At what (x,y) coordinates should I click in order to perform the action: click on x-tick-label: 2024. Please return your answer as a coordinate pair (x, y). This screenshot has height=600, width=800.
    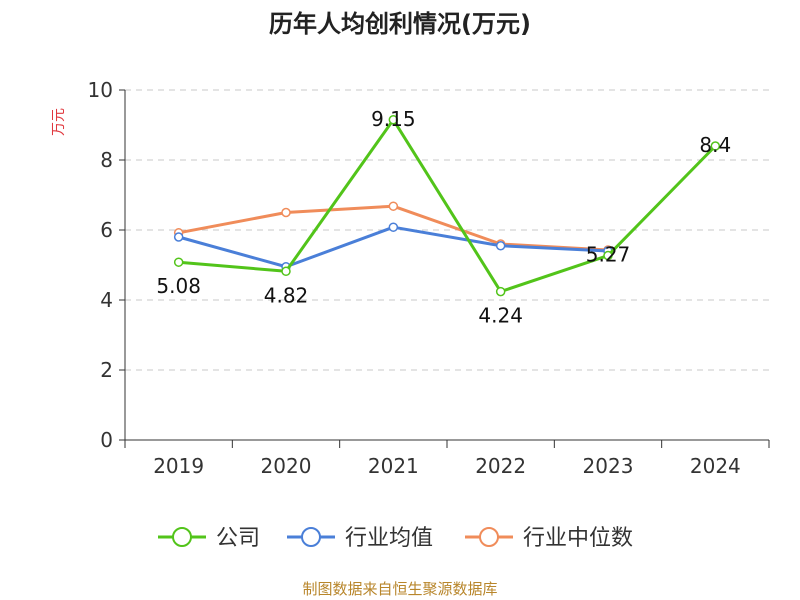
    Looking at the image, I should click on (715, 466).